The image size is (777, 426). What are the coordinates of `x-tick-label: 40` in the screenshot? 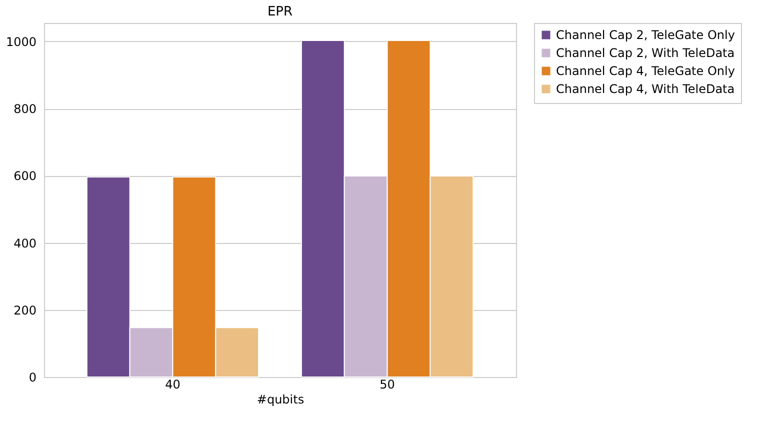 It's located at (172, 385).